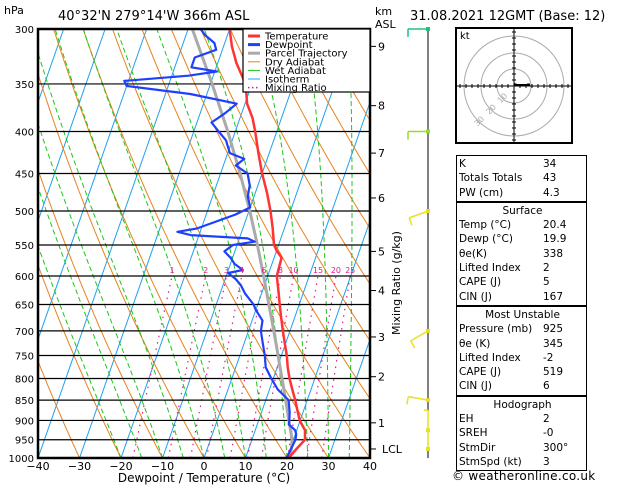 This screenshot has height=486, width=629. I want to click on pressure-tick-label: 600, so click(24, 277).